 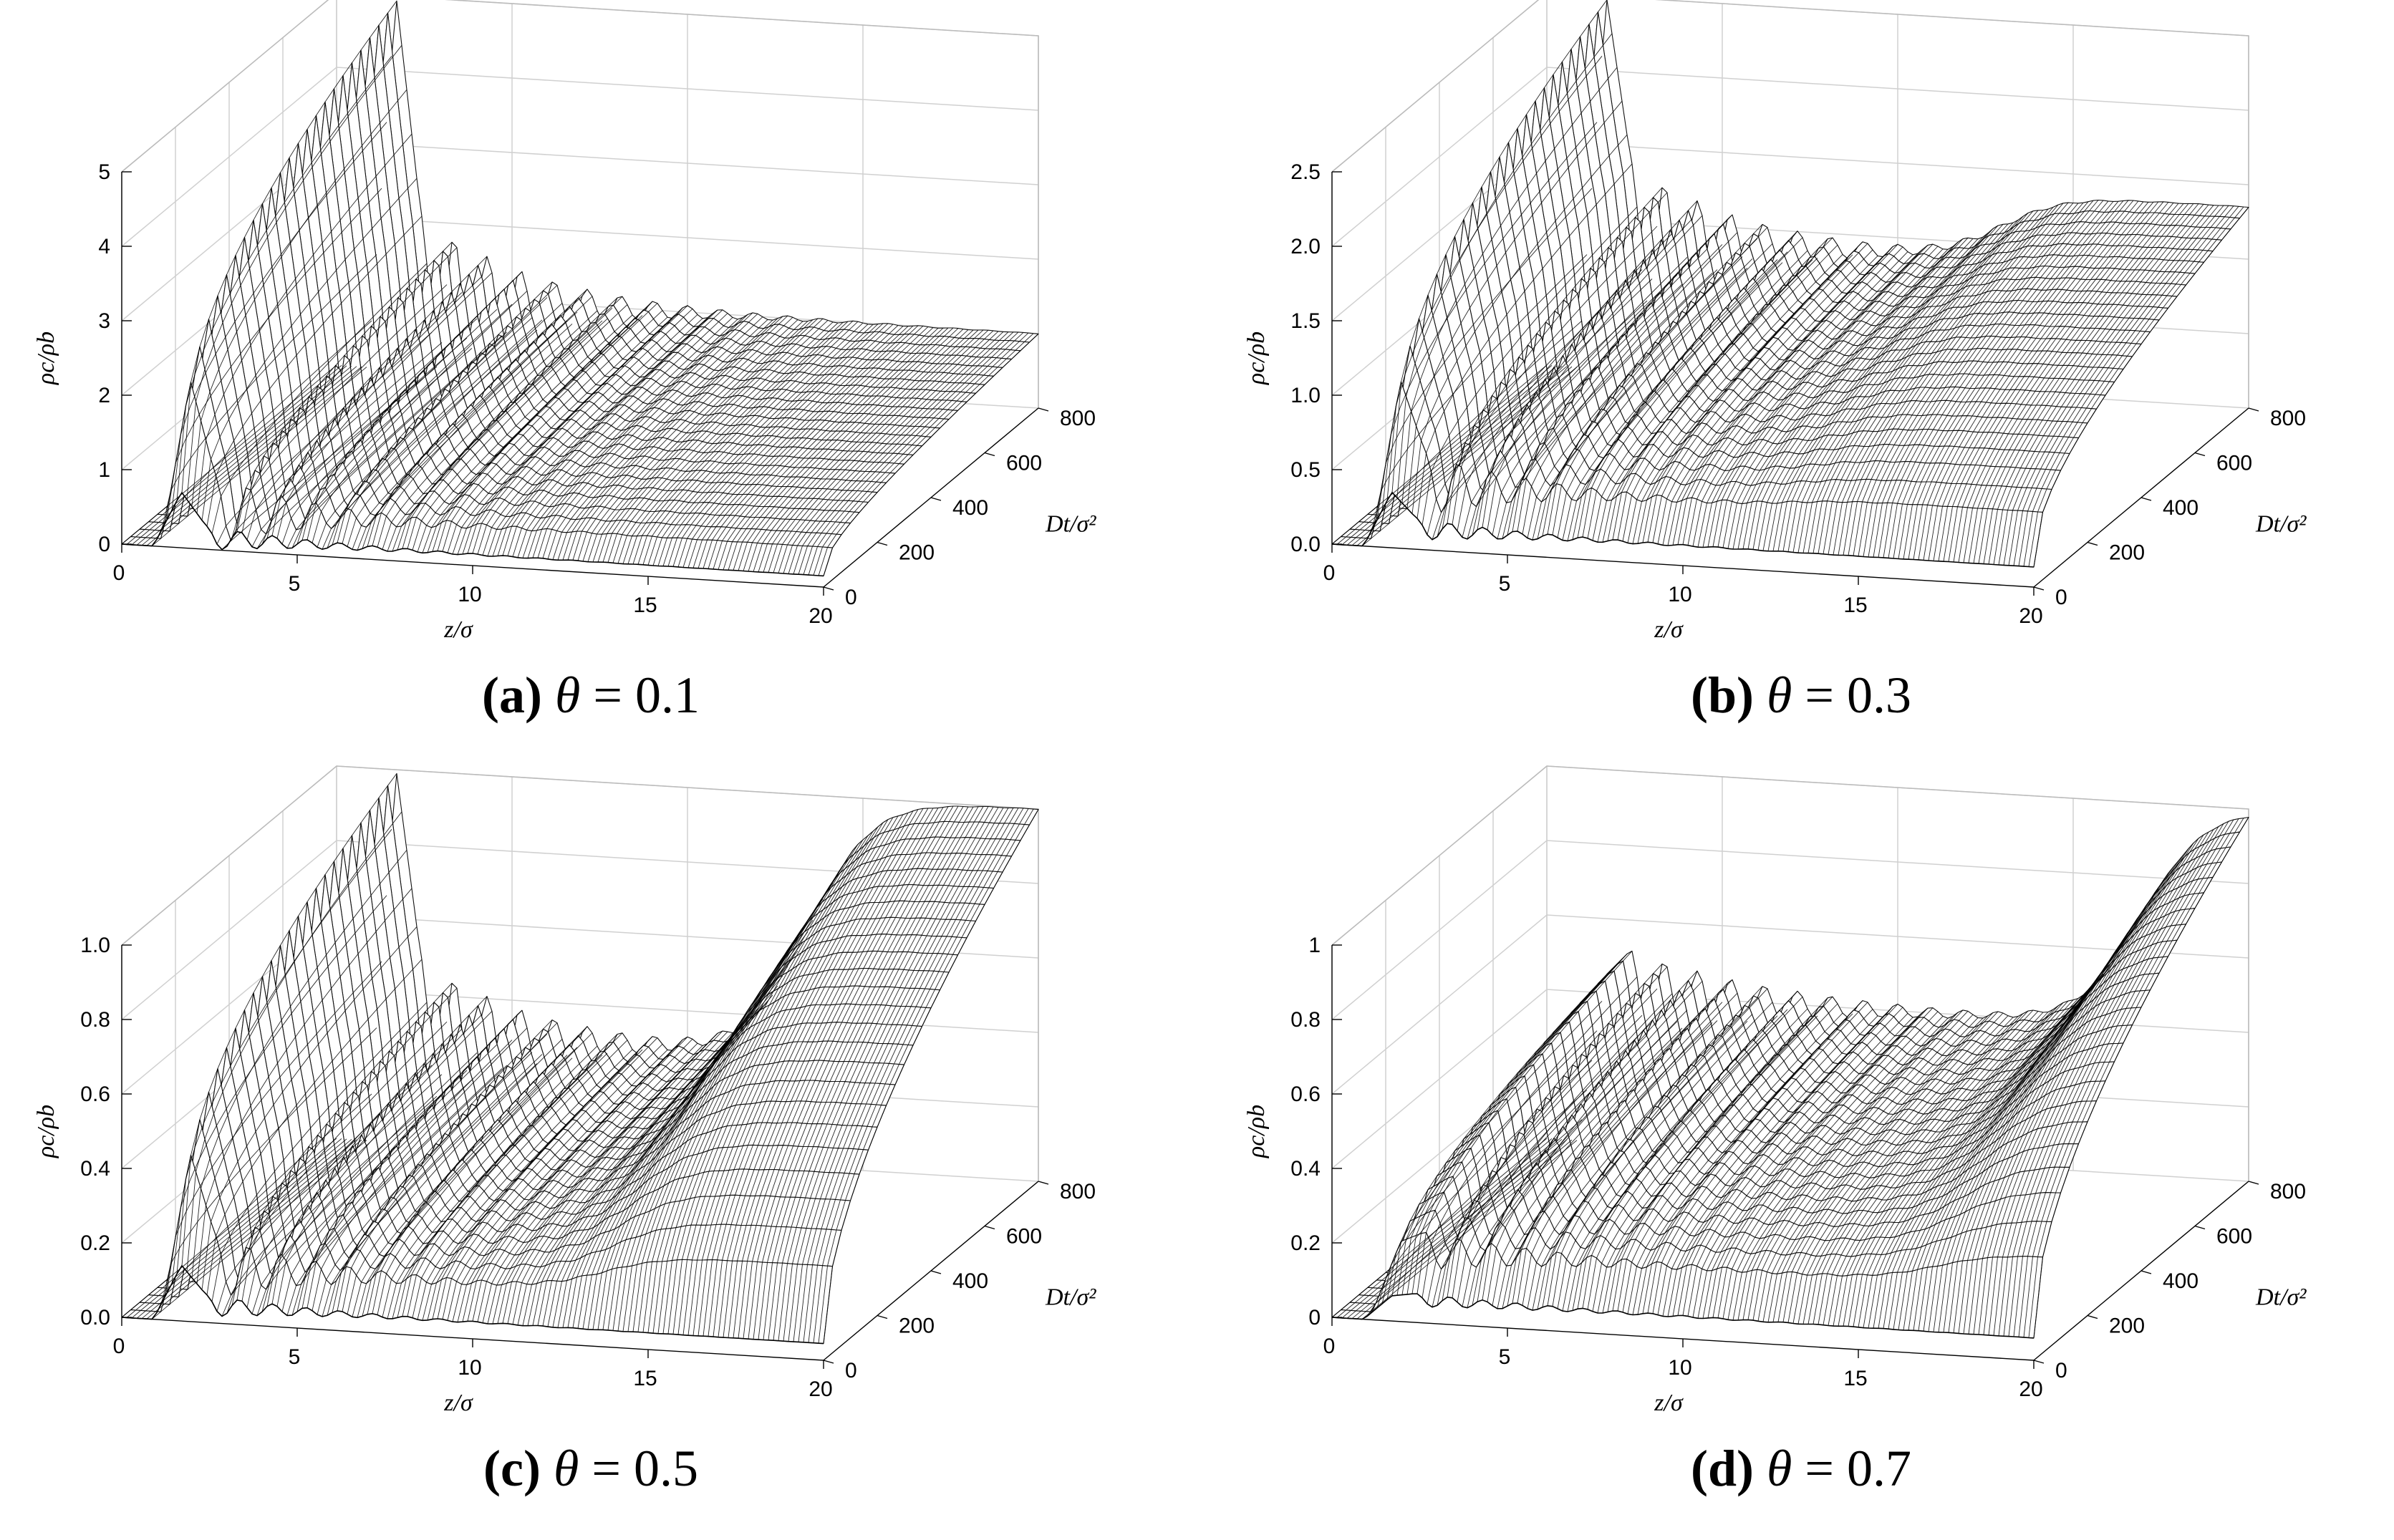 I want to click on z-tick-label: 0.8, so click(x=95, y=1020).